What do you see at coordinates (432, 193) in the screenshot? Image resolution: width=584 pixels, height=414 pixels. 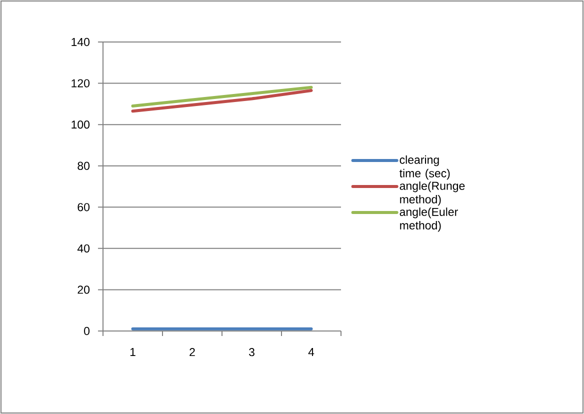 I see `legend-label: angle(Runge method)` at bounding box center [432, 193].